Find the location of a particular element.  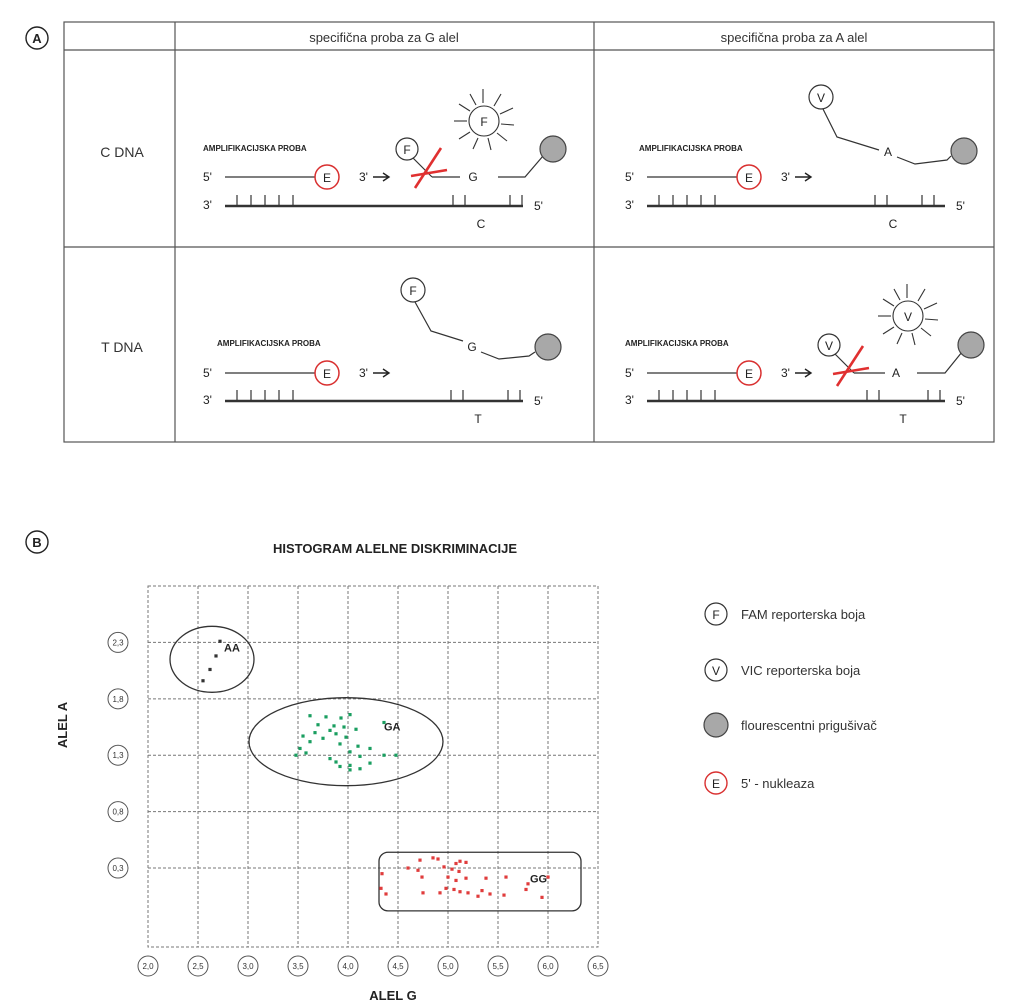

legend-vic-letter: V is located at coordinates (716, 671).